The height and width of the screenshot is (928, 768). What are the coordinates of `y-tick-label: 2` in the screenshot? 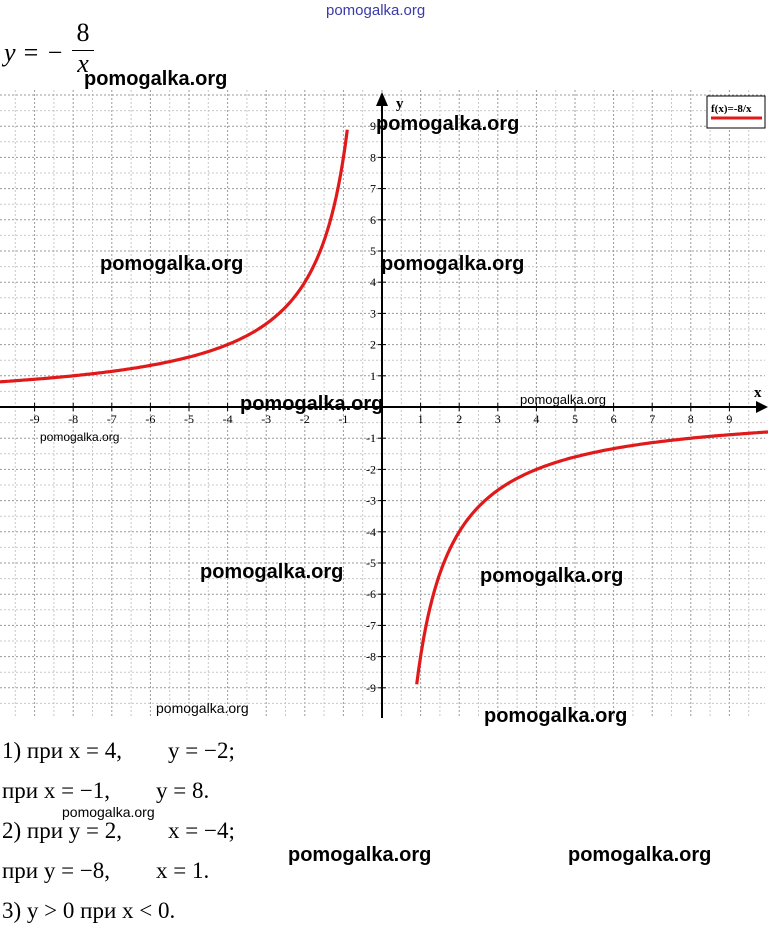 It's located at (373, 345).